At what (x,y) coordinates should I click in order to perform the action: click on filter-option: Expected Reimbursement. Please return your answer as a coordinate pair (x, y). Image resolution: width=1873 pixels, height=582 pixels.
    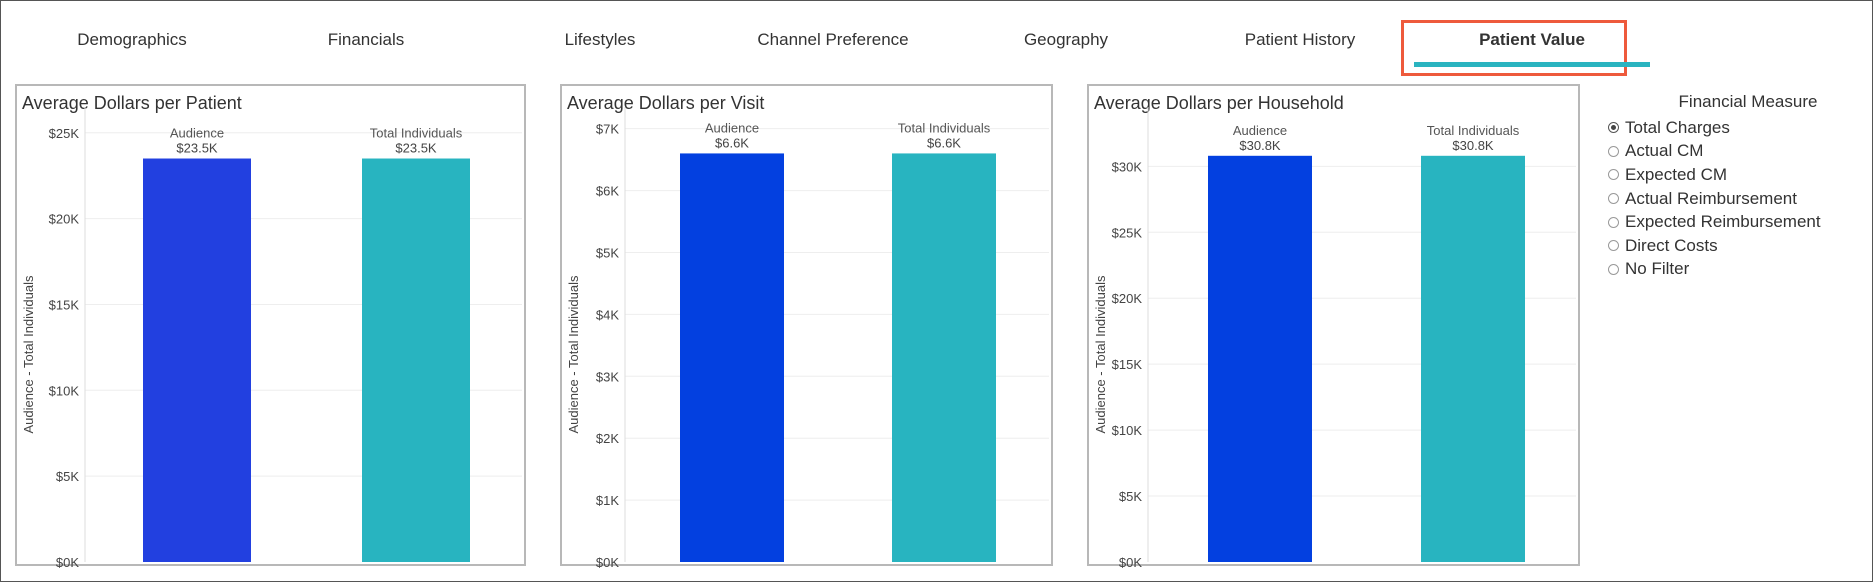
    Looking at the image, I should click on (1738, 222).